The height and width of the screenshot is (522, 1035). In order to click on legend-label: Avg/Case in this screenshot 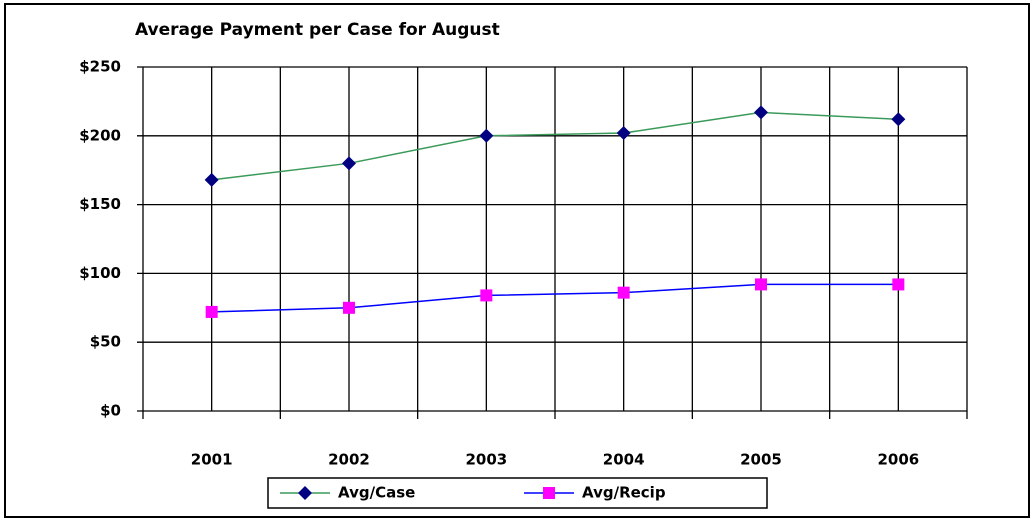, I will do `click(376, 493)`.